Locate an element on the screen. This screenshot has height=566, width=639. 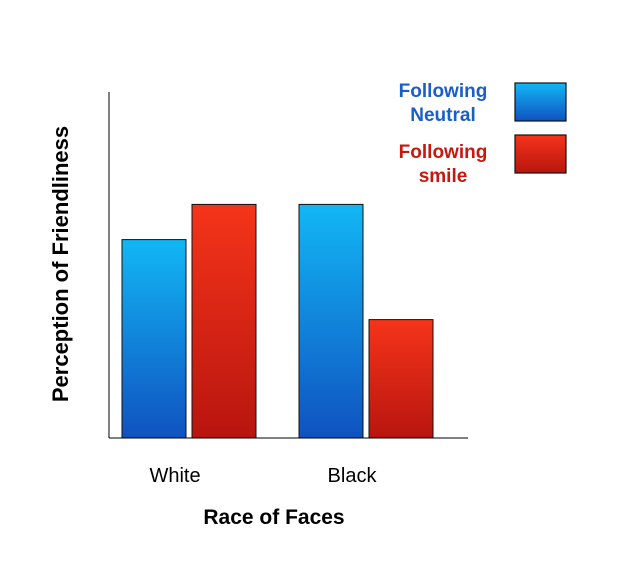
legend-label-series-2-line-2: smile is located at coordinates (443, 176).